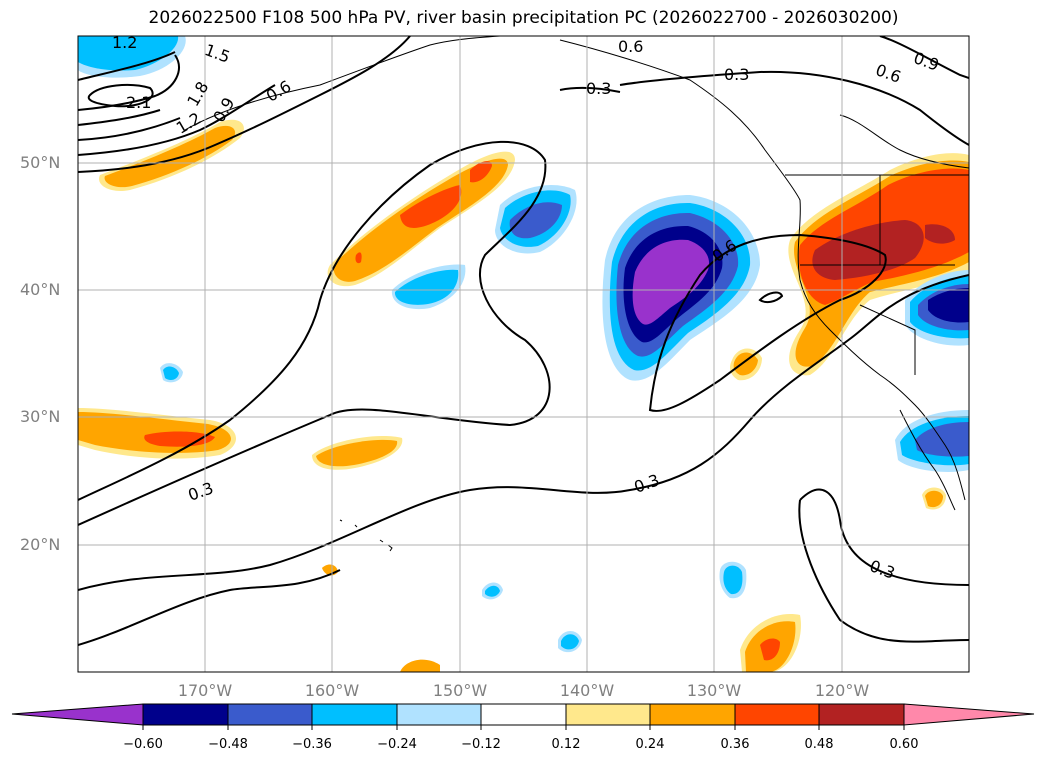  Describe the element at coordinates (932, 441) in the screenshot. I see `shading-negative-east-28n` at that location.